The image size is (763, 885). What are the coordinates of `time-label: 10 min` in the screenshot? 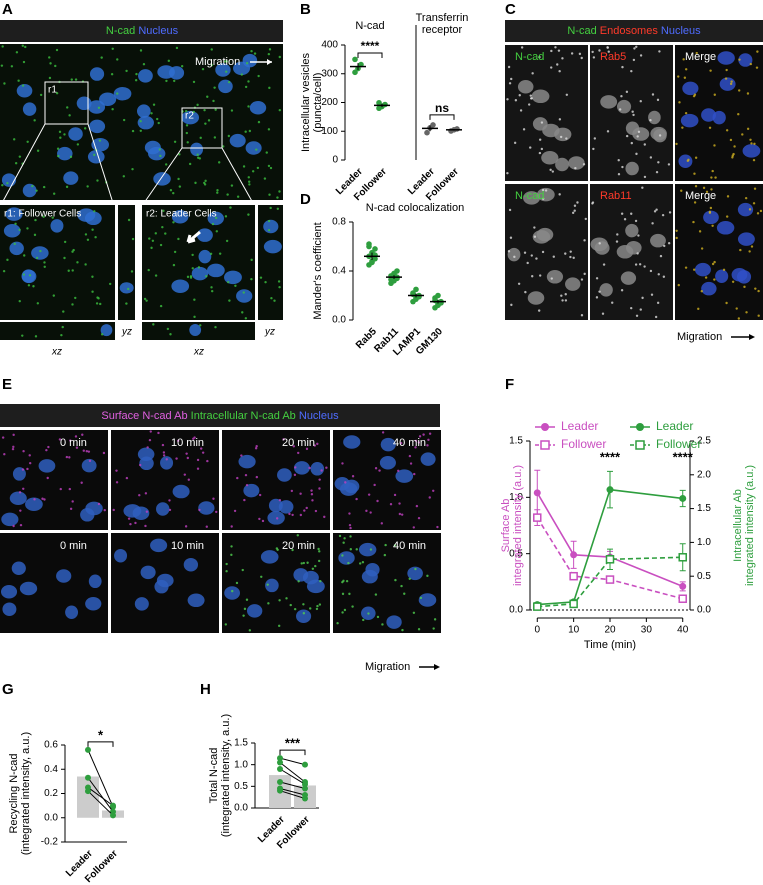 It's located at (187, 443).